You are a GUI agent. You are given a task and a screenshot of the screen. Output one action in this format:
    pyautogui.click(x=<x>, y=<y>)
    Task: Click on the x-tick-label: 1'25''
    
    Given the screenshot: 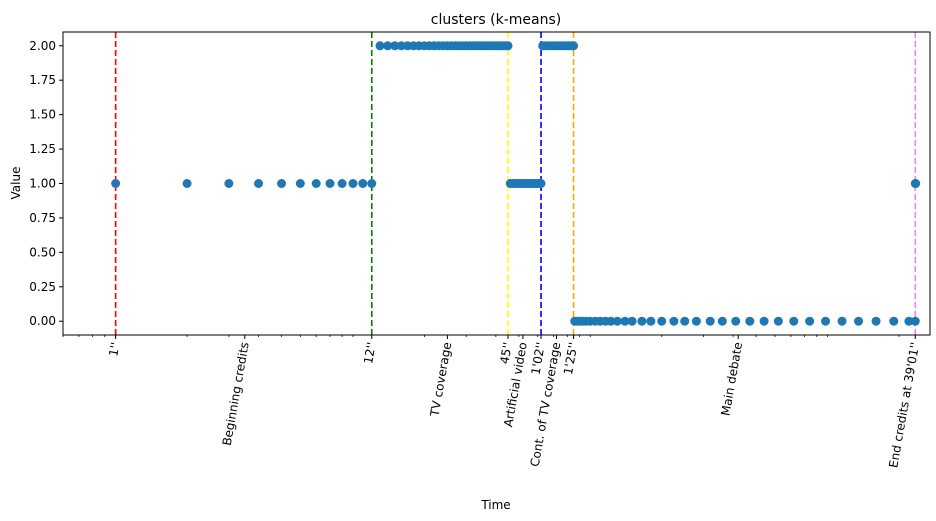 What is the action you would take?
    pyautogui.click(x=570, y=358)
    